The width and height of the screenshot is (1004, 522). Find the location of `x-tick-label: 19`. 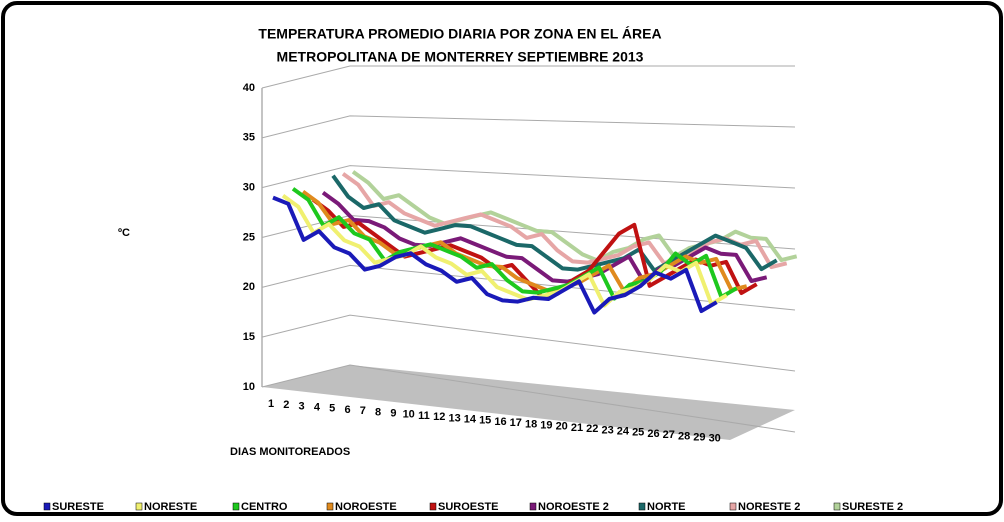

x-tick-label: 19 is located at coordinates (546, 426).